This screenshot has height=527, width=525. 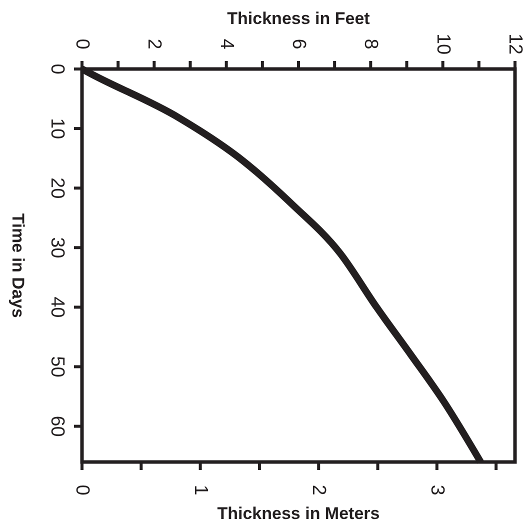 I want to click on x2-tick-label: 4, so click(x=226, y=44).